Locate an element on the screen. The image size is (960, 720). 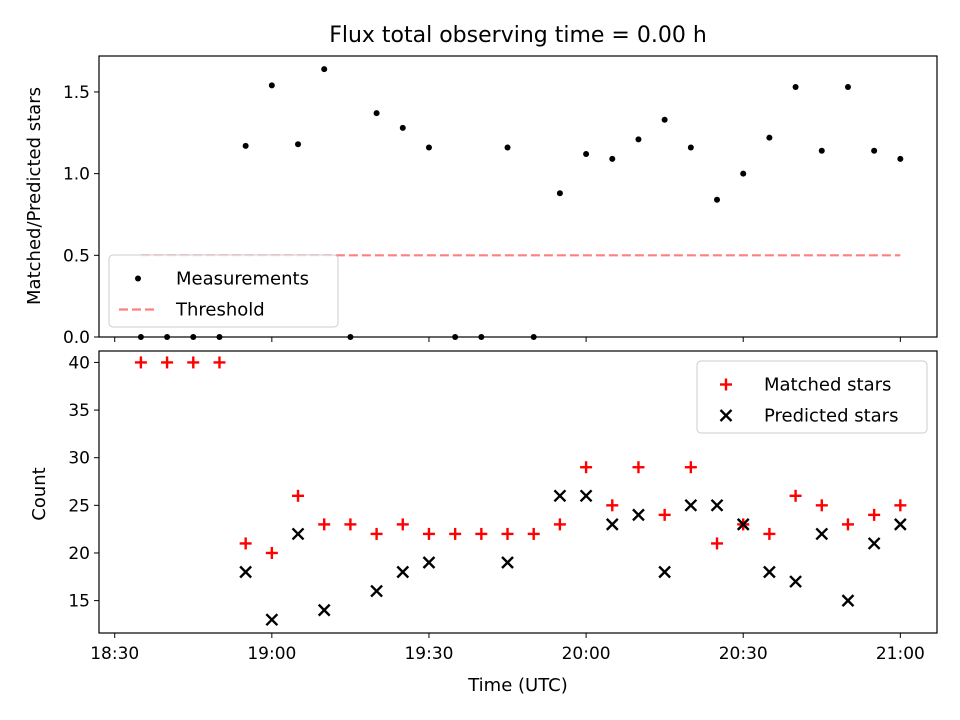
y-tick-label: 30 is located at coordinates (79, 459).